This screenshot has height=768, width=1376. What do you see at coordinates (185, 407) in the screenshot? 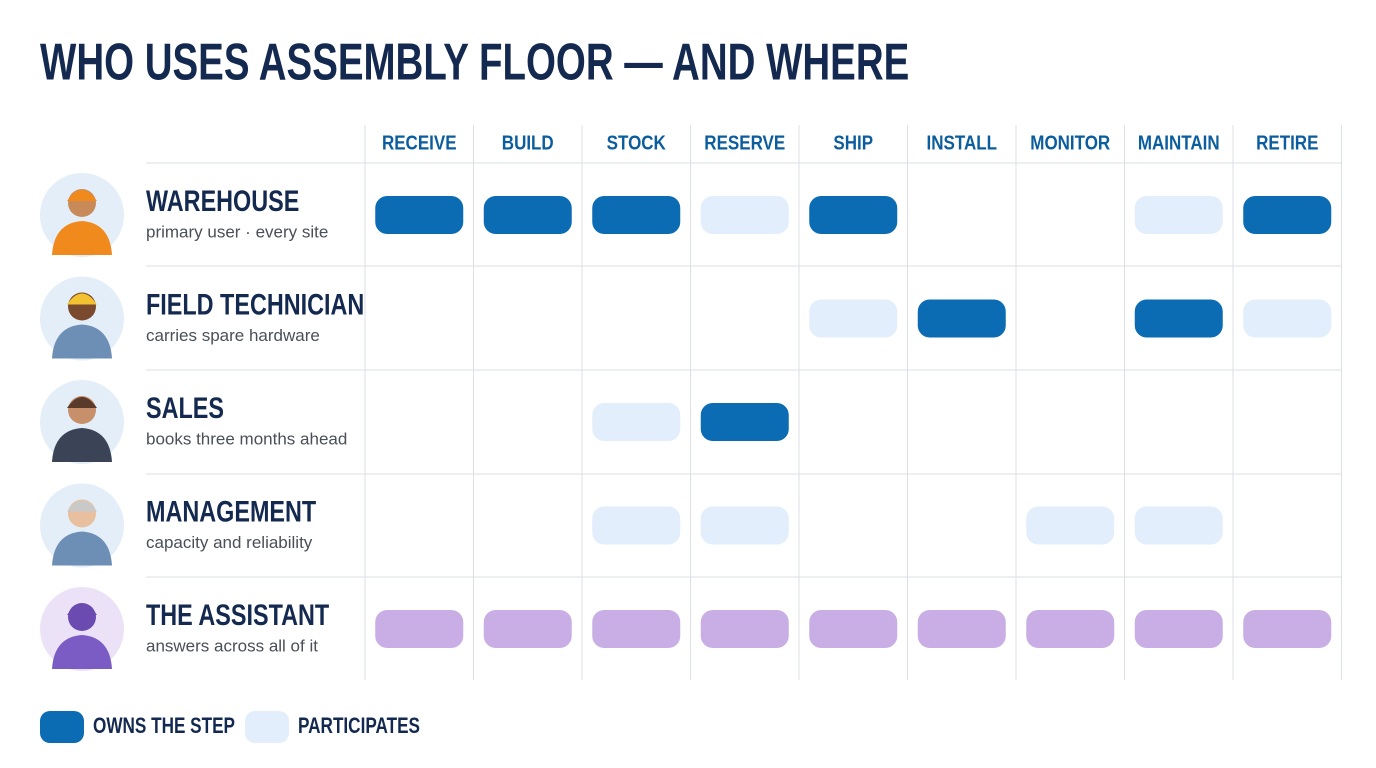
I see `role-name: SALES` at bounding box center [185, 407].